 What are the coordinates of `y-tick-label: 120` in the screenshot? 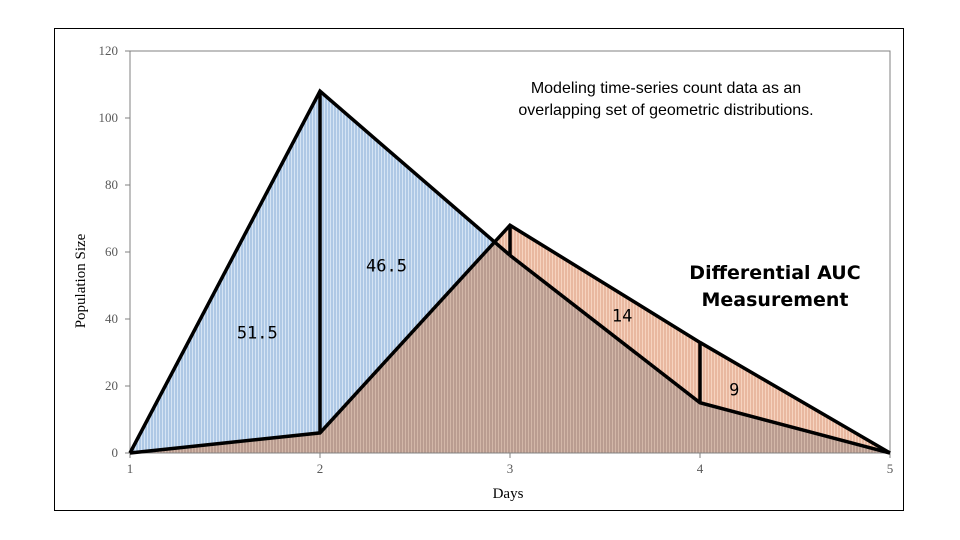 It's located at (109, 50).